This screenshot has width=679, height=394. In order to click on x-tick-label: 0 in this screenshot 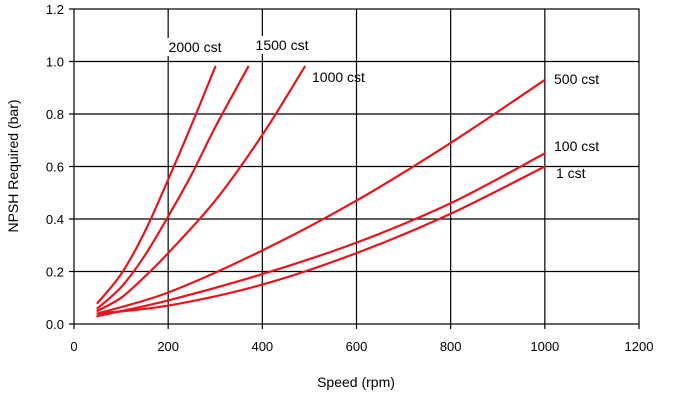, I will do `click(73, 346)`.